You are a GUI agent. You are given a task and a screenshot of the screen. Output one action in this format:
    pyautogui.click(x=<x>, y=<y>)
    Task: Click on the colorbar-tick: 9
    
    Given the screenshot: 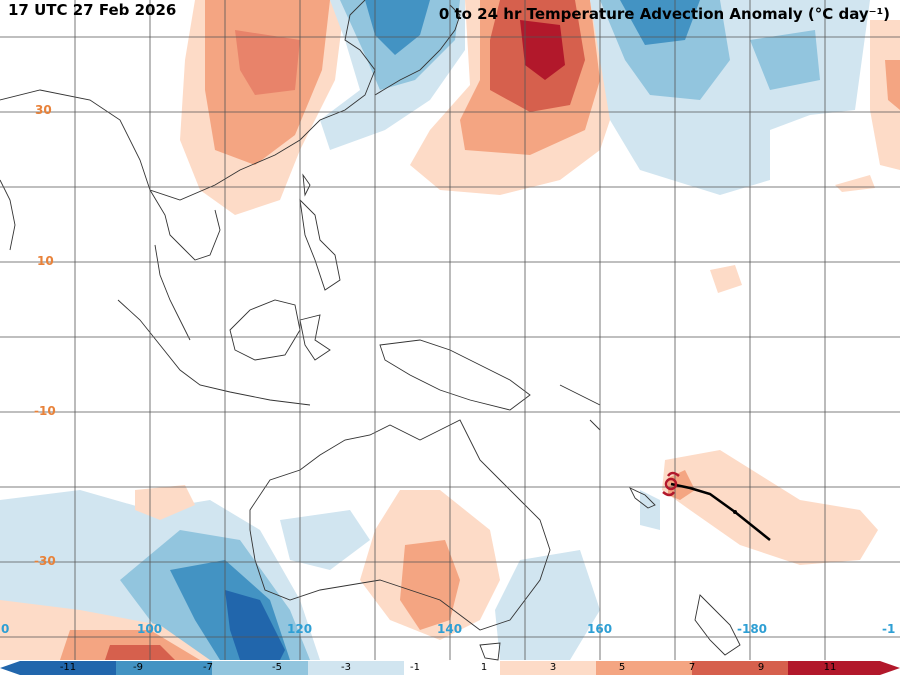 What is the action you would take?
    pyautogui.click(x=761, y=667)
    